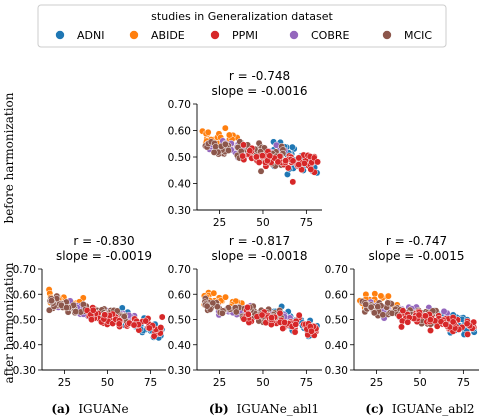 This screenshot has height=420, width=484. I want to click on x-tick-label: 25, so click(219, 383).